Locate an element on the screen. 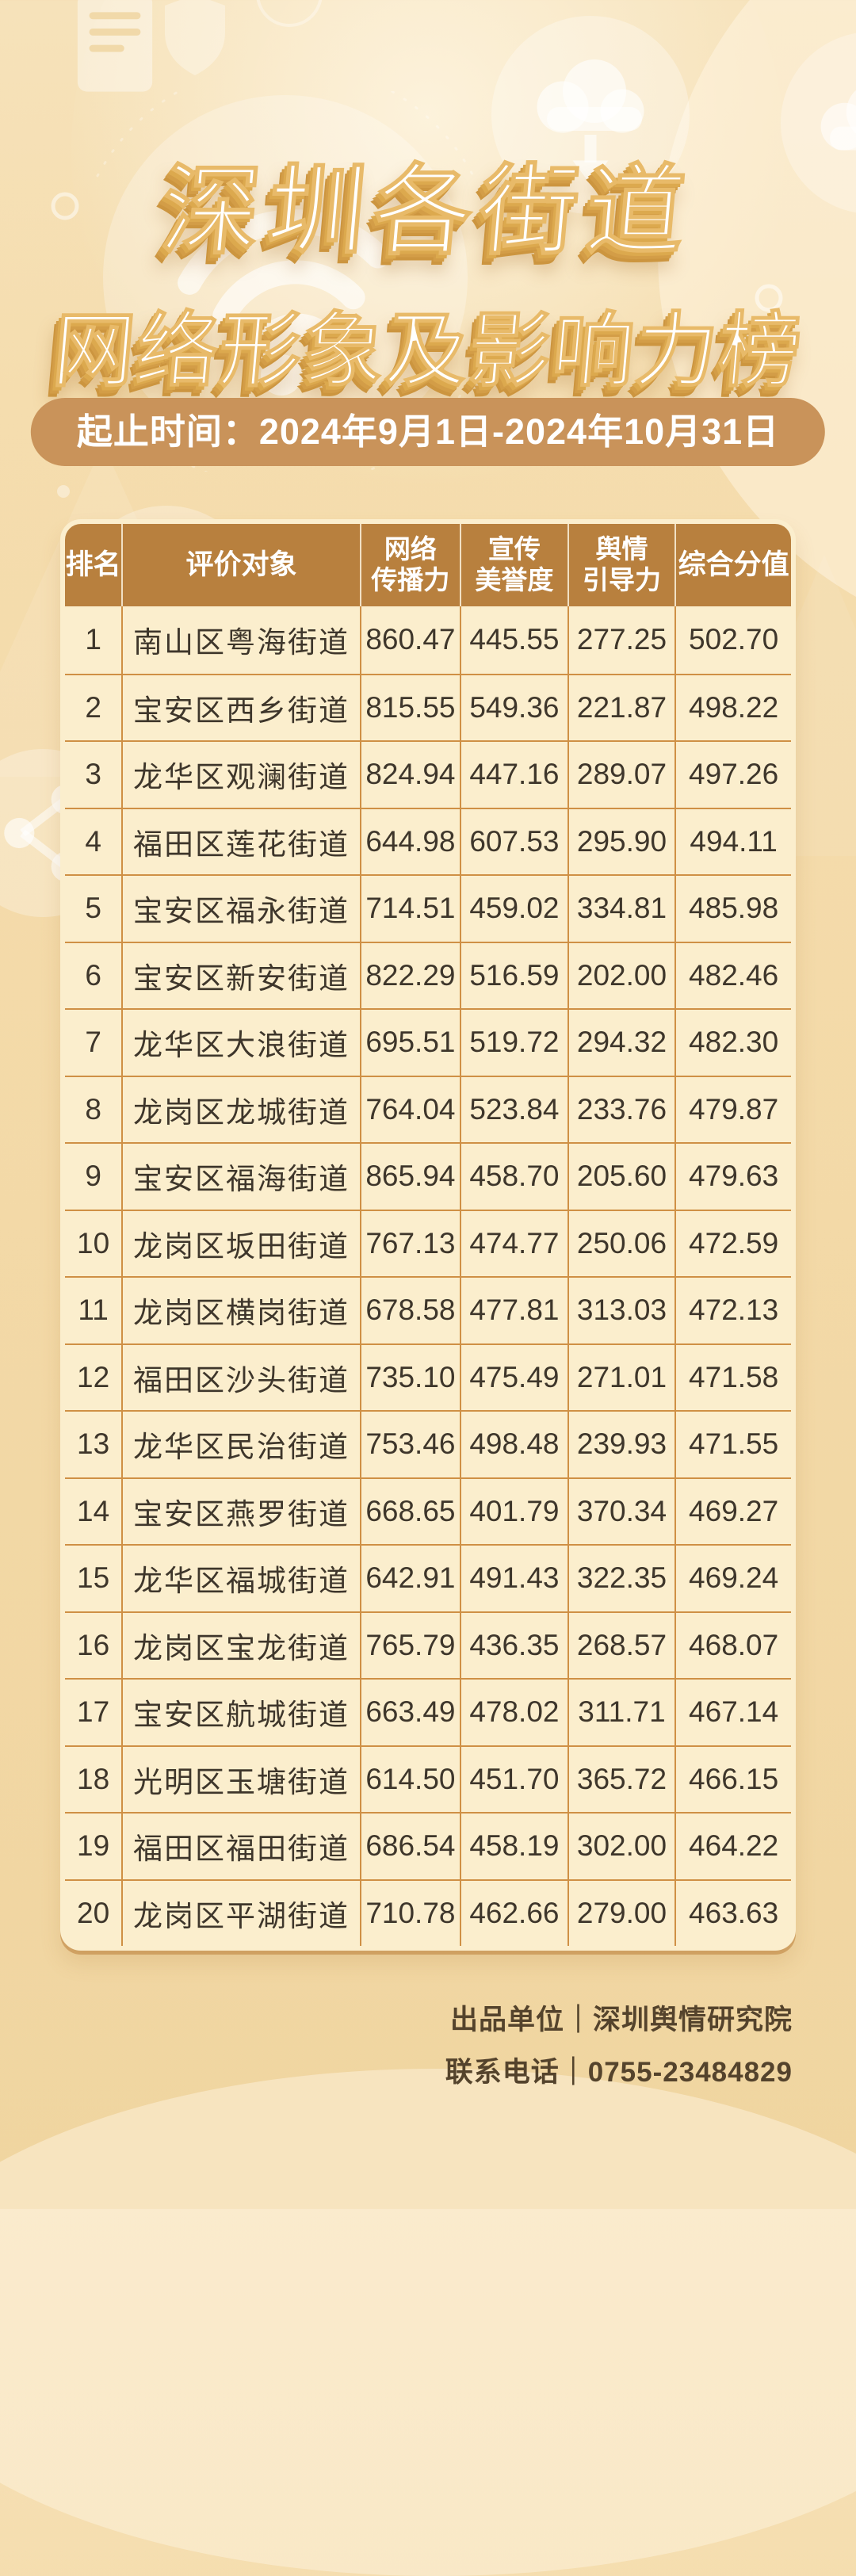 The width and height of the screenshot is (856, 2576). value-cell: 463.63 is located at coordinates (734, 1912).